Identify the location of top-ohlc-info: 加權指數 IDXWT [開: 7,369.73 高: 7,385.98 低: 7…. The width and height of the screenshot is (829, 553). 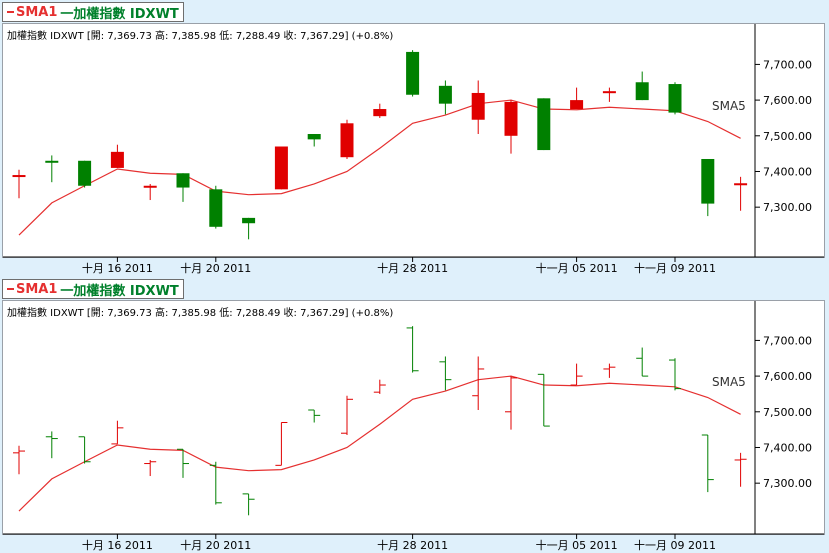
(200, 36).